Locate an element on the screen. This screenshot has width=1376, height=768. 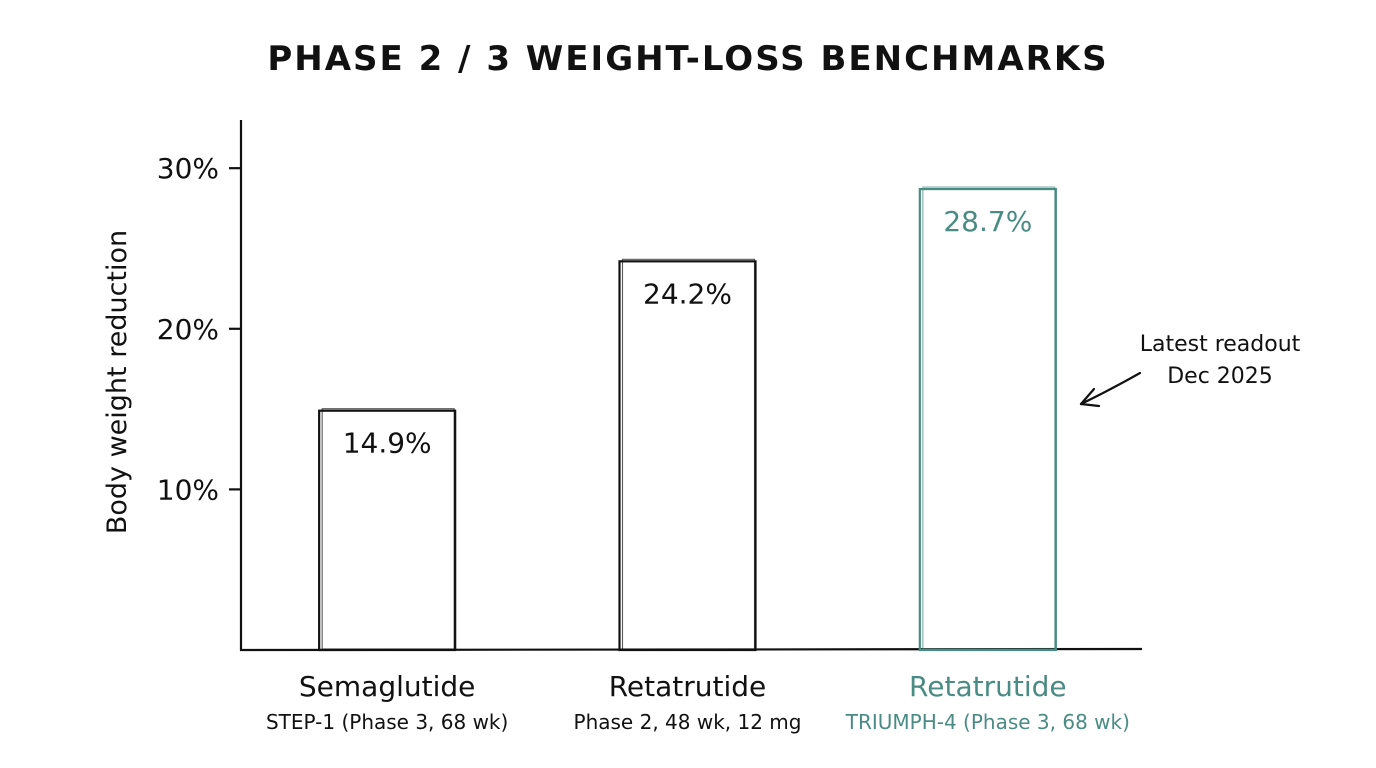
y-axis-ticks: 10% 20% 30% is located at coordinates (199, 329).